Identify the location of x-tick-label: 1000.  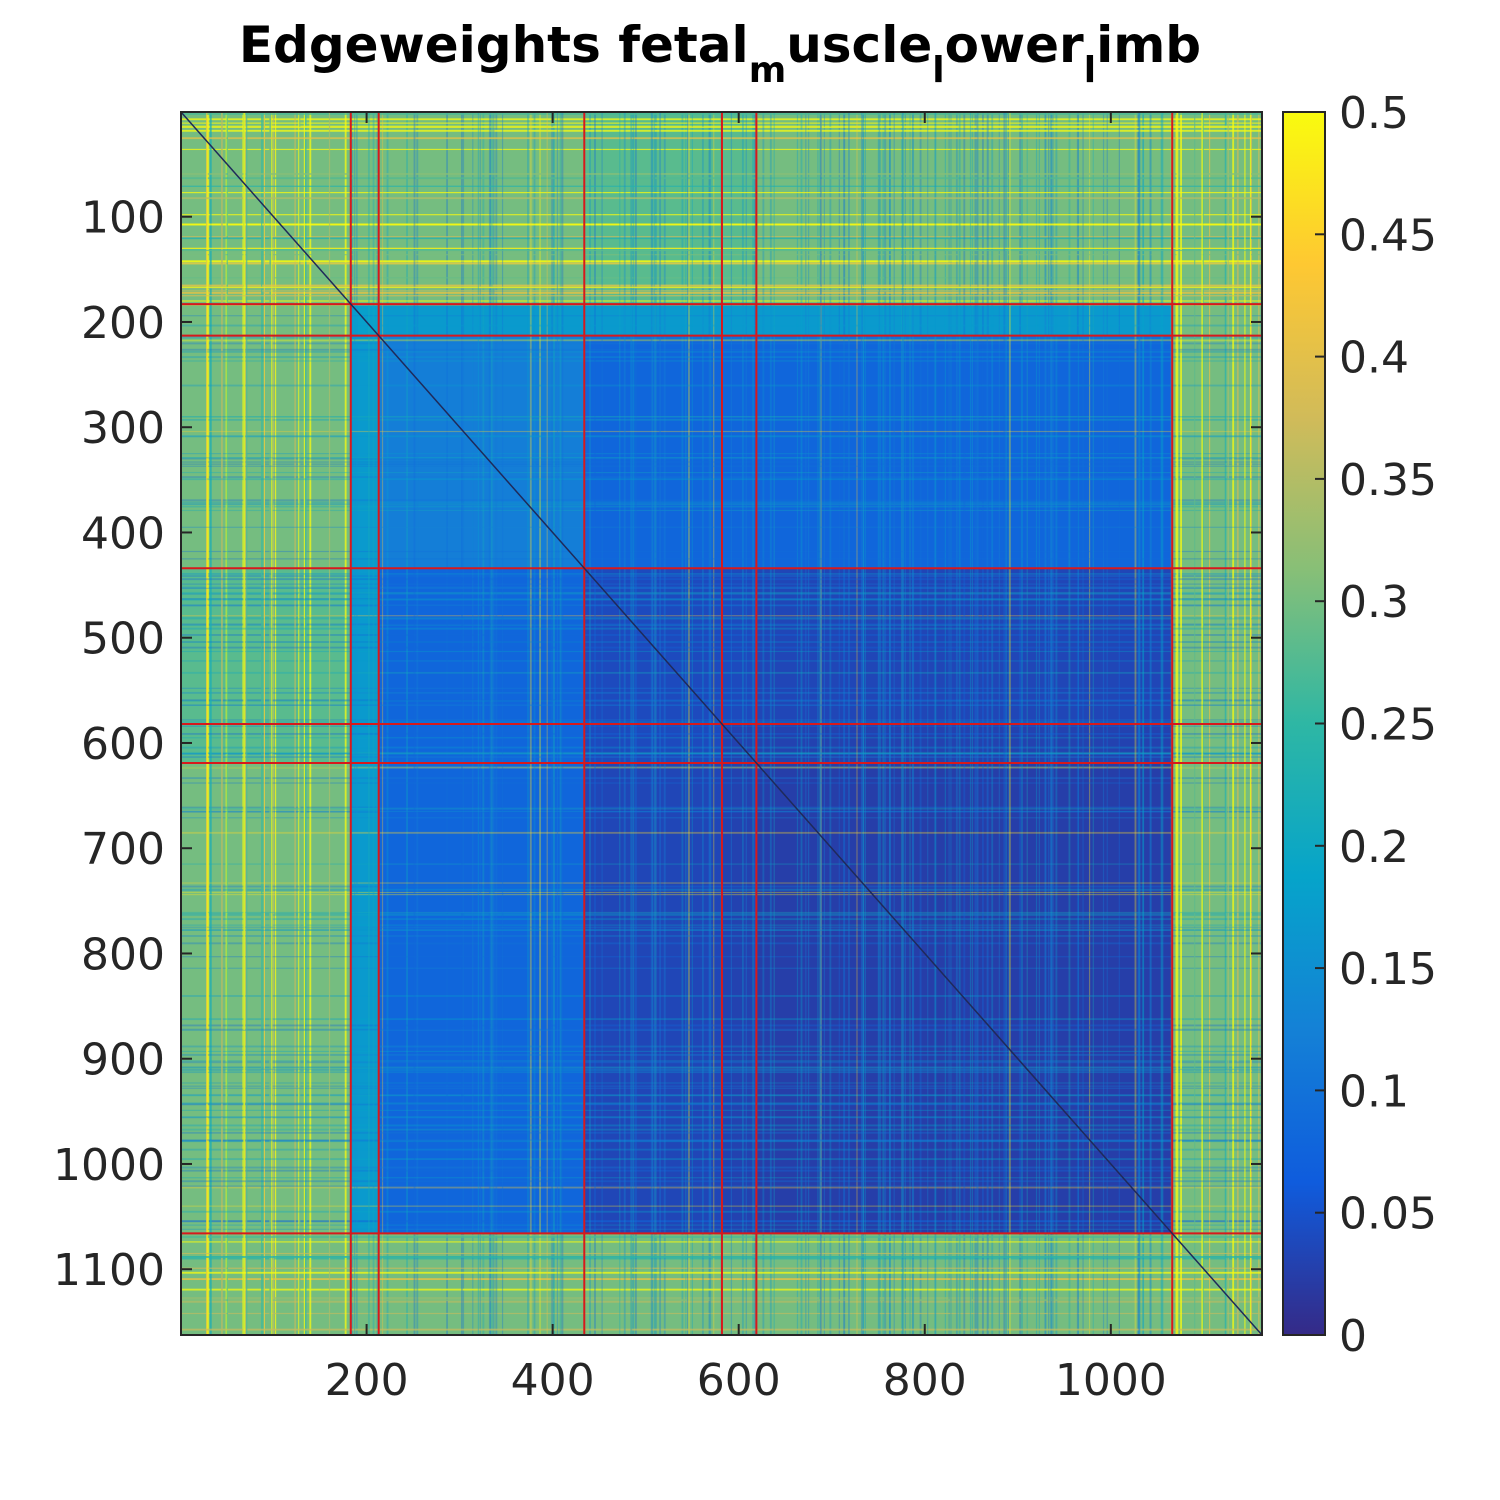
(1111, 1380).